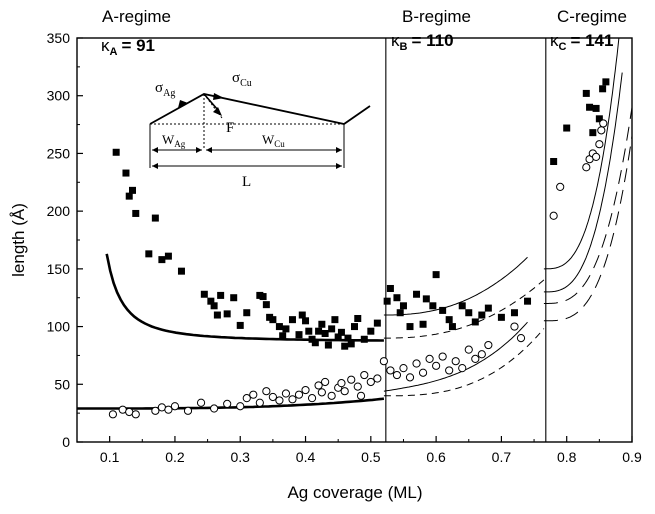 This screenshot has height=514, width=655. Describe the element at coordinates (432, 40) in the screenshot. I see `kappa-b-value: = 110` at that location.